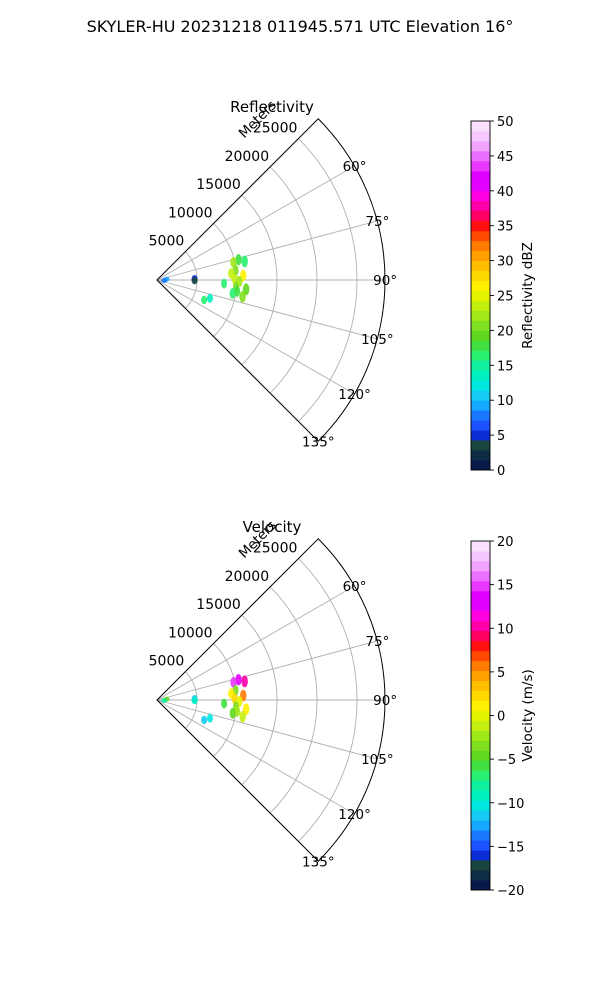 The width and height of the screenshot is (600, 1000). I want to click on angular-tick-label: 60°, so click(355, 587).